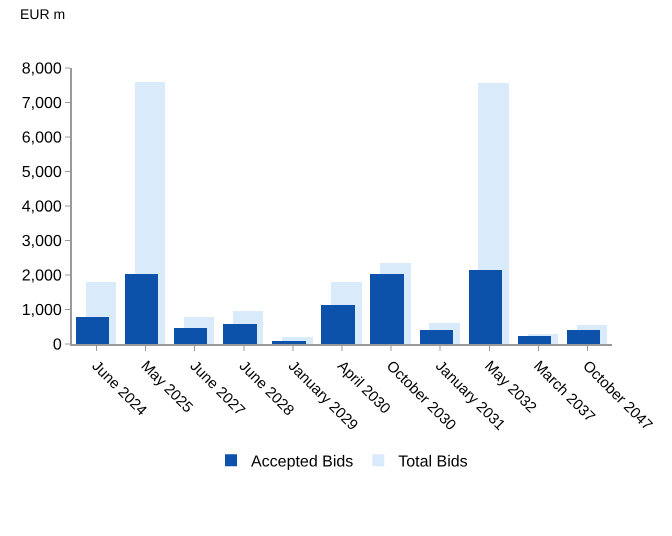 The width and height of the screenshot is (672, 536). I want to click on y-tick-label: 8,000, so click(42, 69).